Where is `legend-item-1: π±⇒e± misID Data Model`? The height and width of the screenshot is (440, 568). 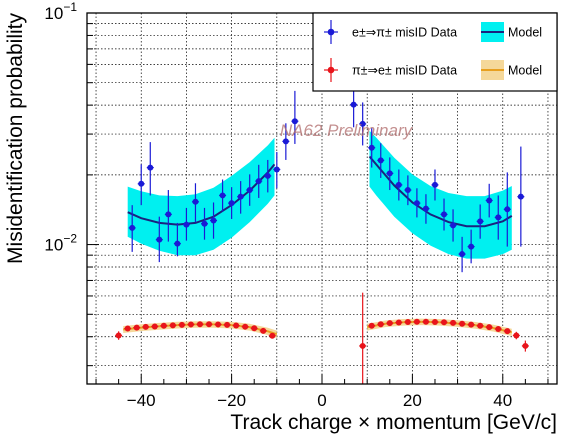
legend-item-1: π±⇒e± misID Data Model is located at coordinates (433, 70).